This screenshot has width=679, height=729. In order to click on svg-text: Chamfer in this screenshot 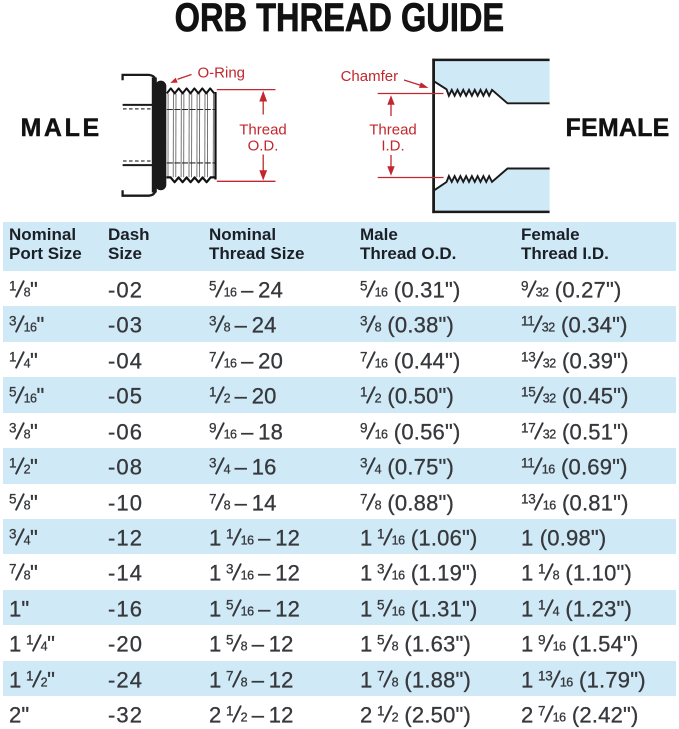, I will do `click(370, 76)`.